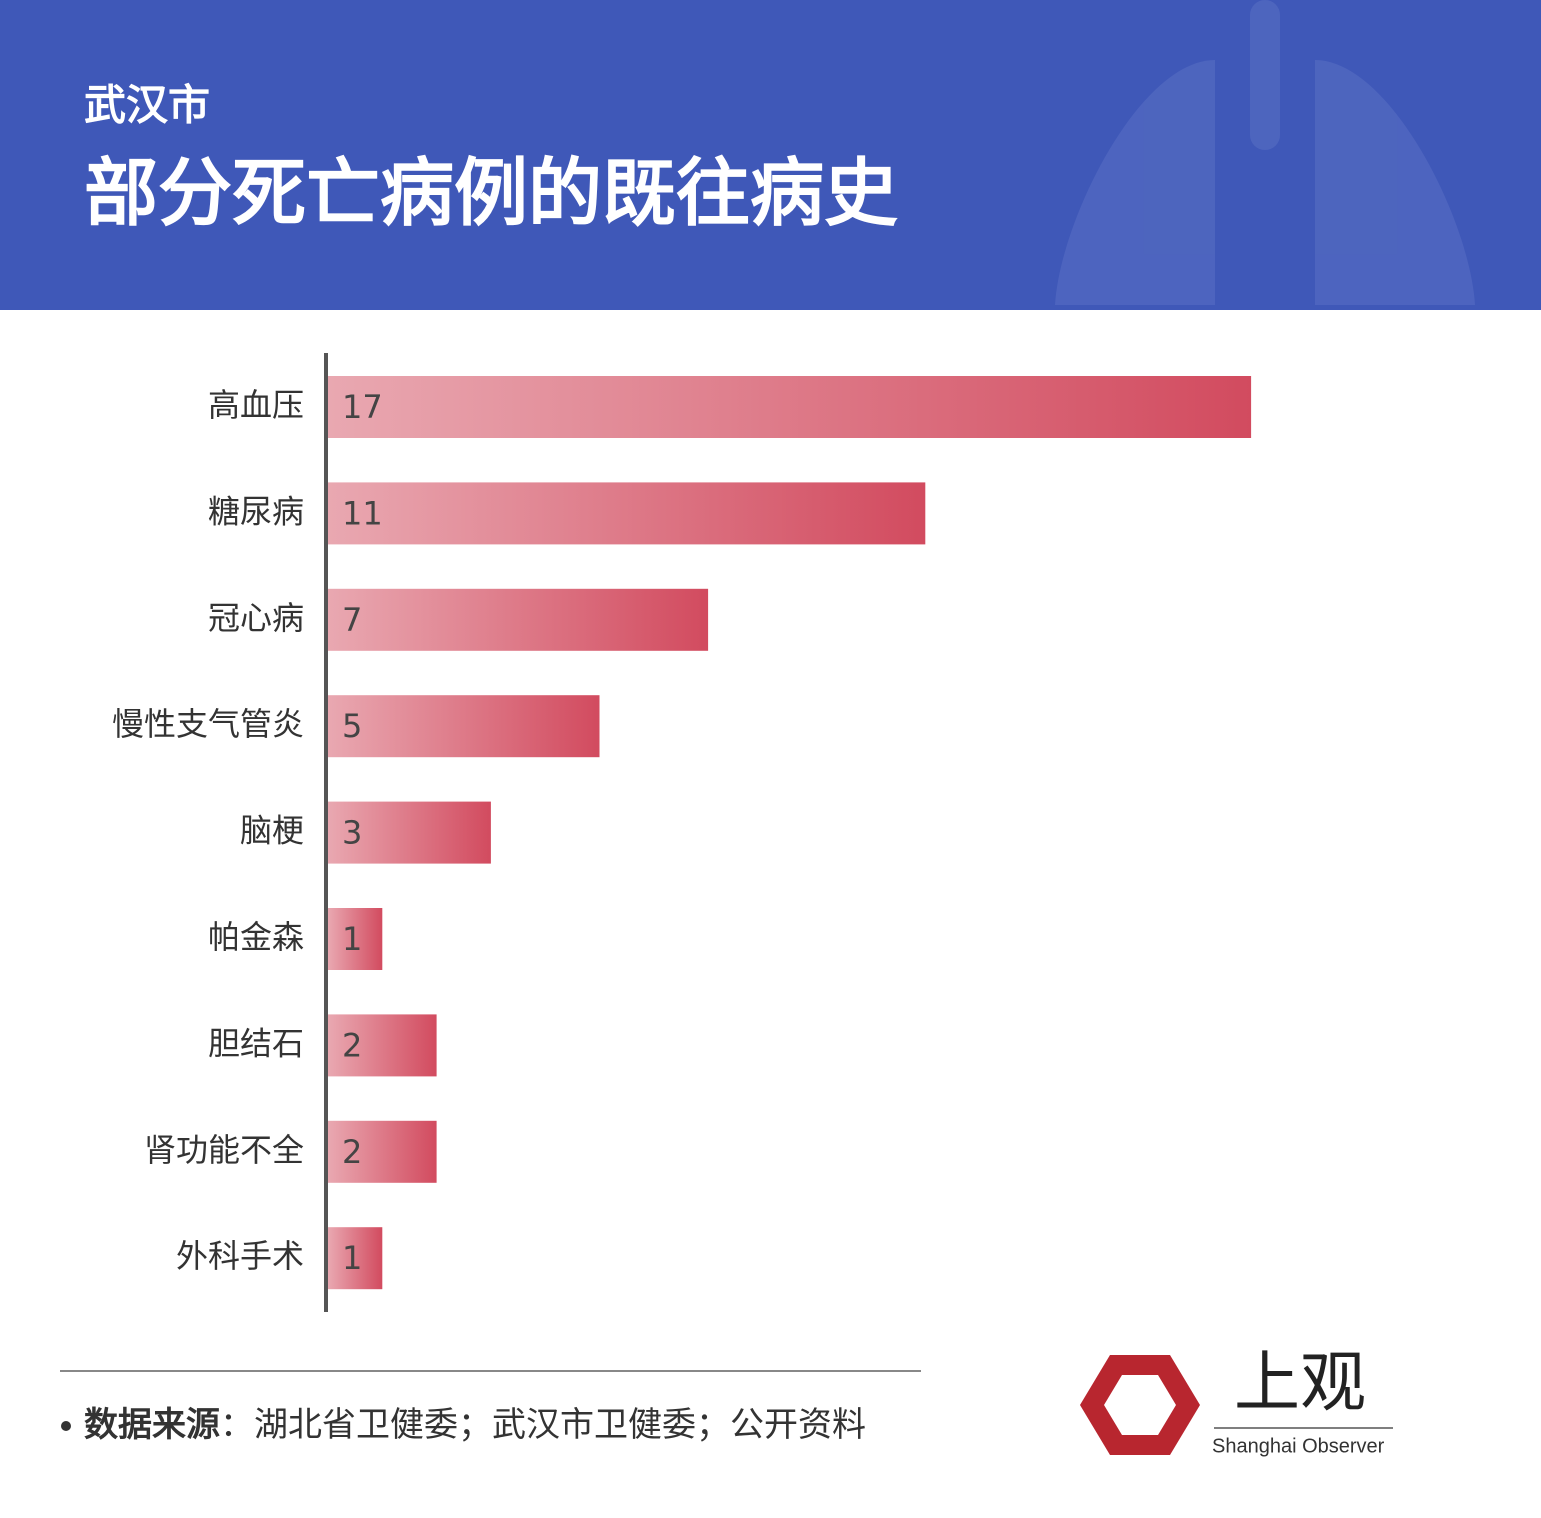 This screenshot has width=1541, height=1518. Describe the element at coordinates (152, 1425) in the screenshot. I see `source-label: 数据来源` at that location.